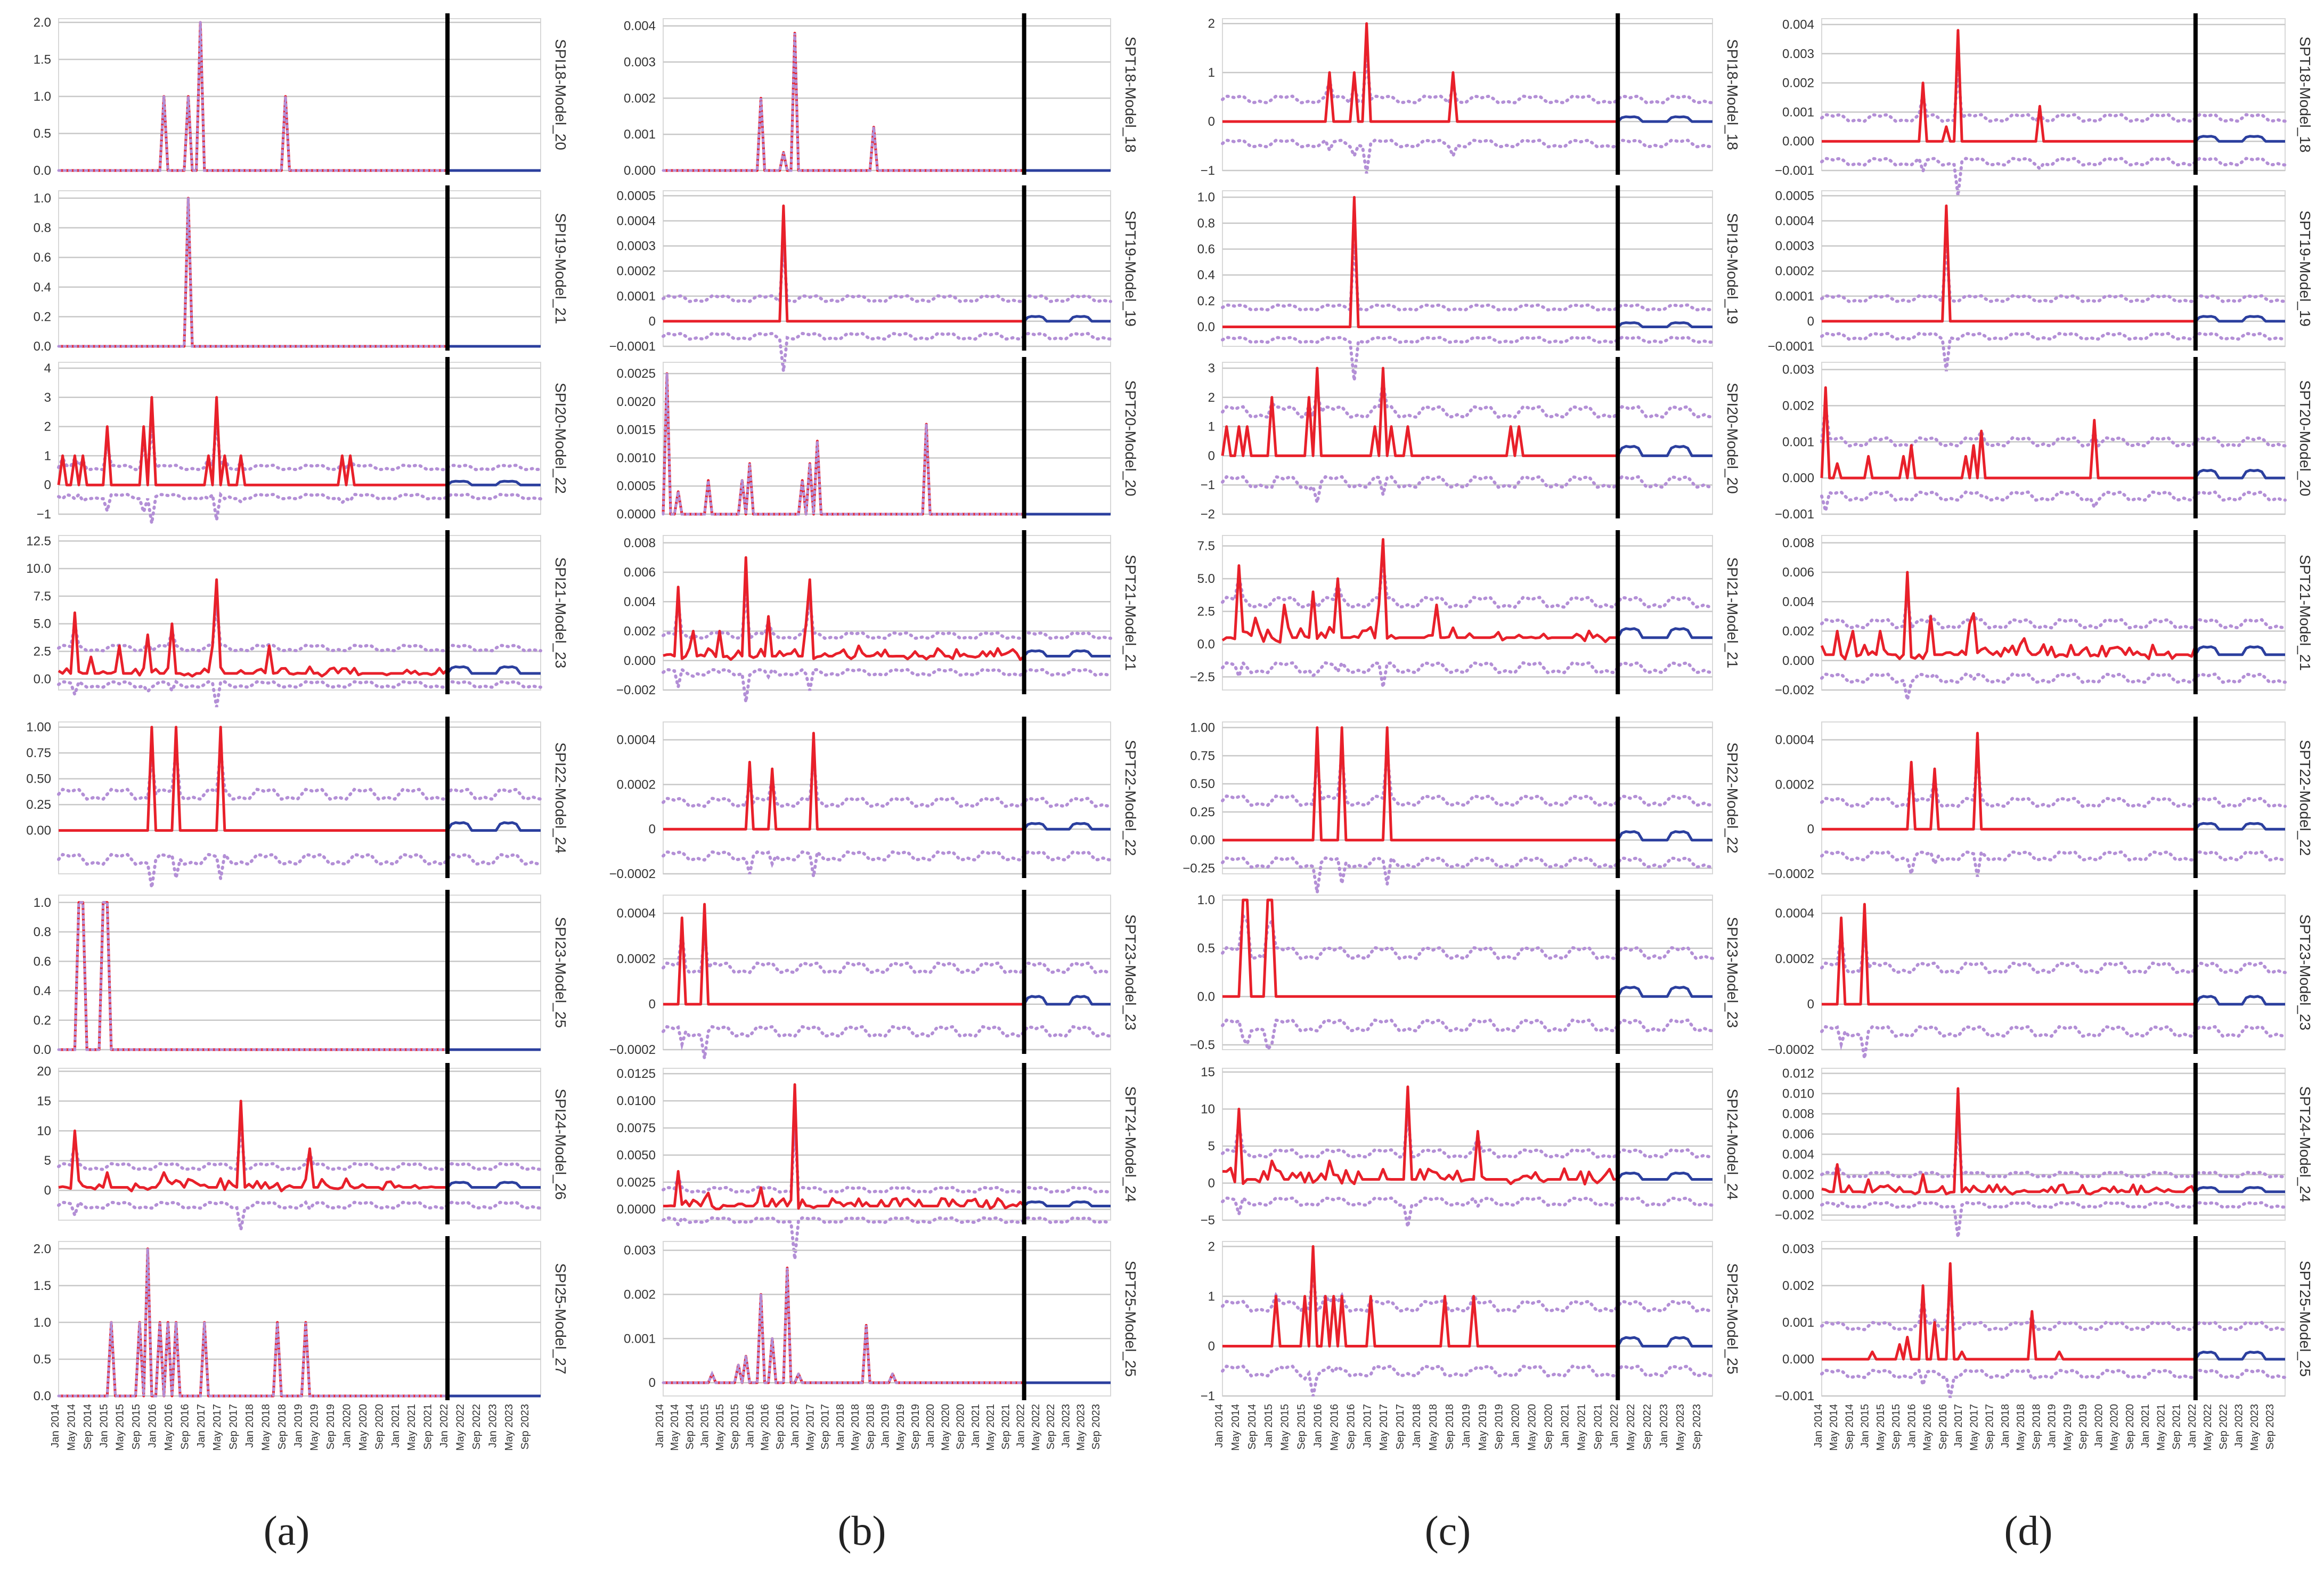 The width and height of the screenshot is (2324, 1575). What do you see at coordinates (303, 1146) in the screenshot?
I see `subplot-a-7: 0 5 10 15 20 SPI24-Model_26` at bounding box center [303, 1146].